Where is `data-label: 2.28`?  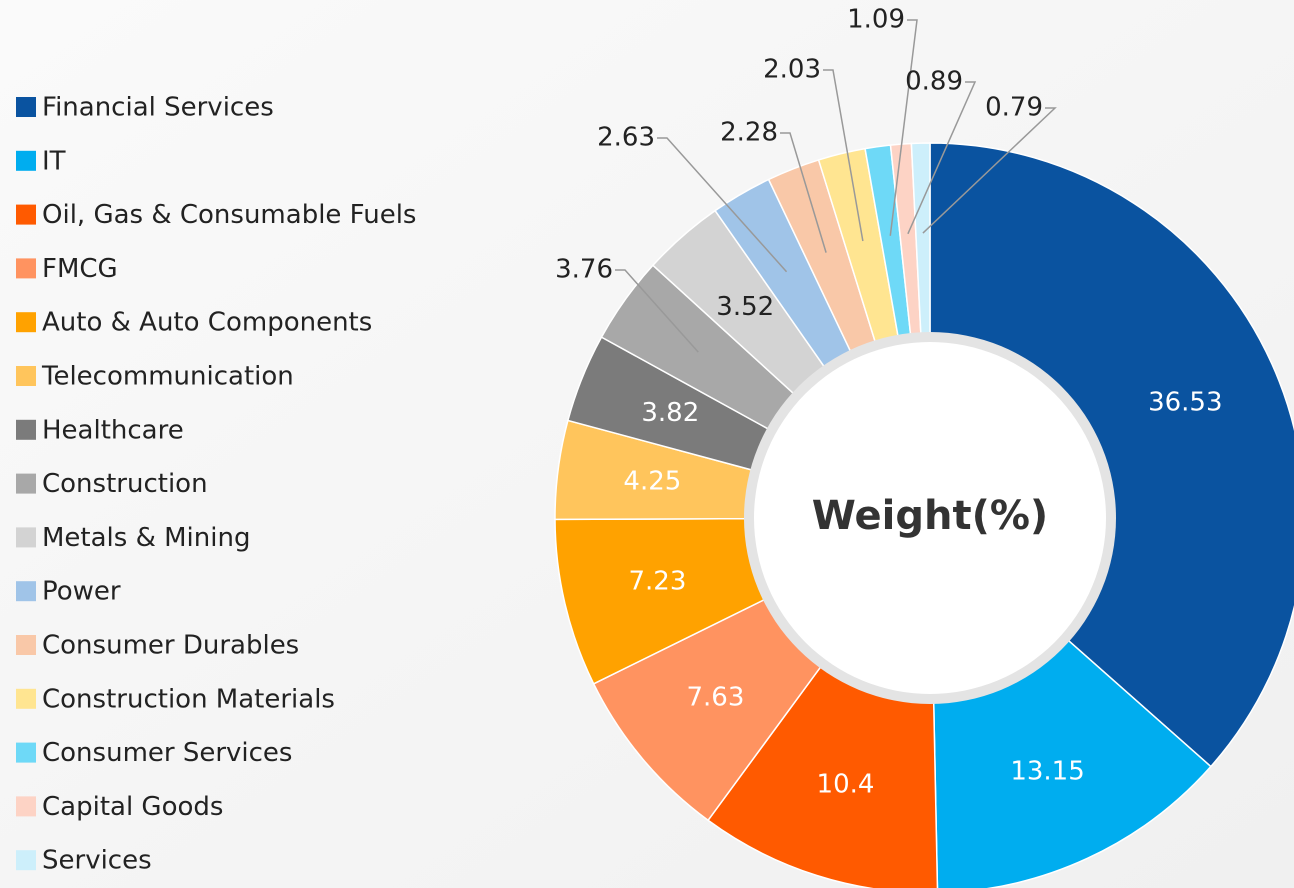
data-label: 2.28 is located at coordinates (749, 133).